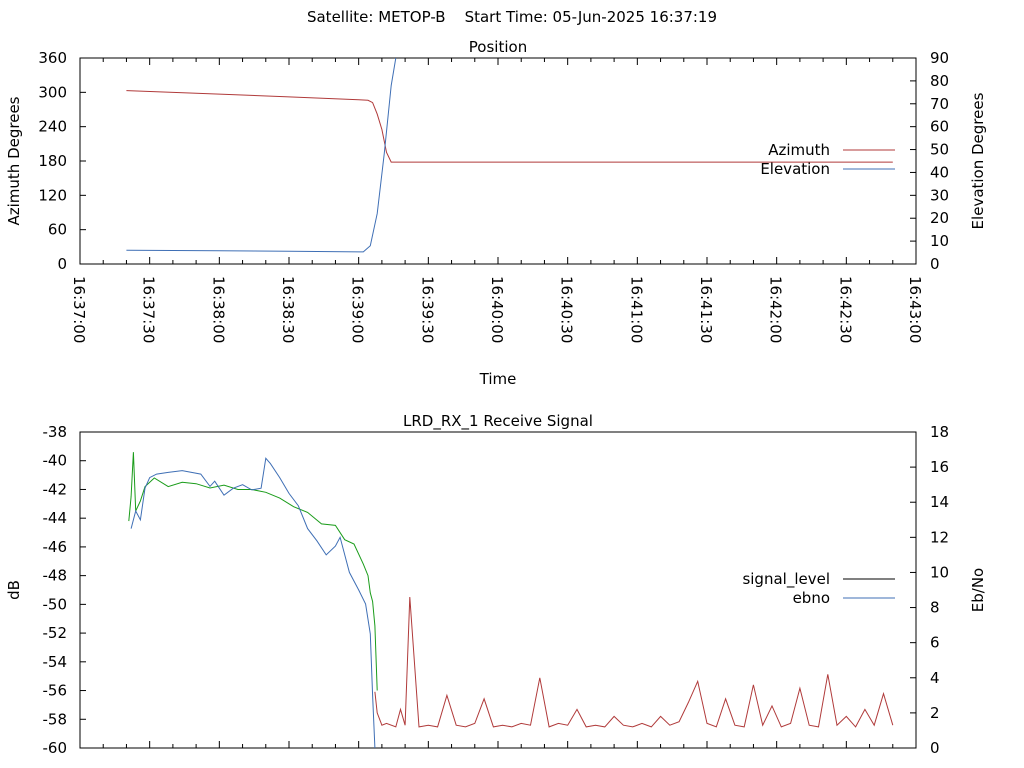 This screenshot has height=768, width=1024. What do you see at coordinates (935, 608) in the screenshot?
I see `y2-tick-label: 8` at bounding box center [935, 608].